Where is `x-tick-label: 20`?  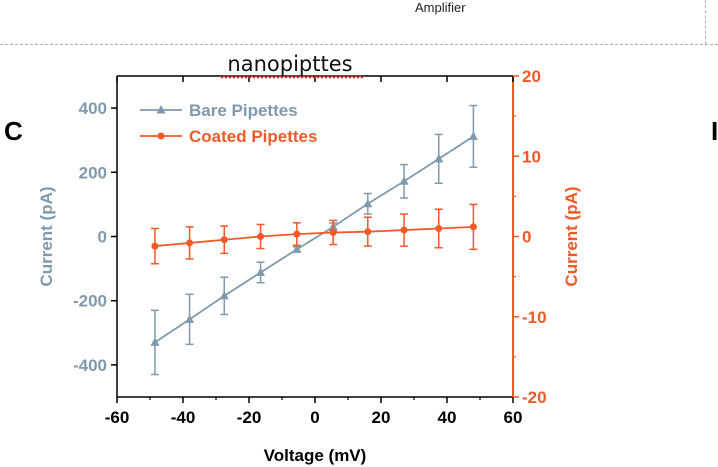
x-tick-label: 20 is located at coordinates (381, 417).